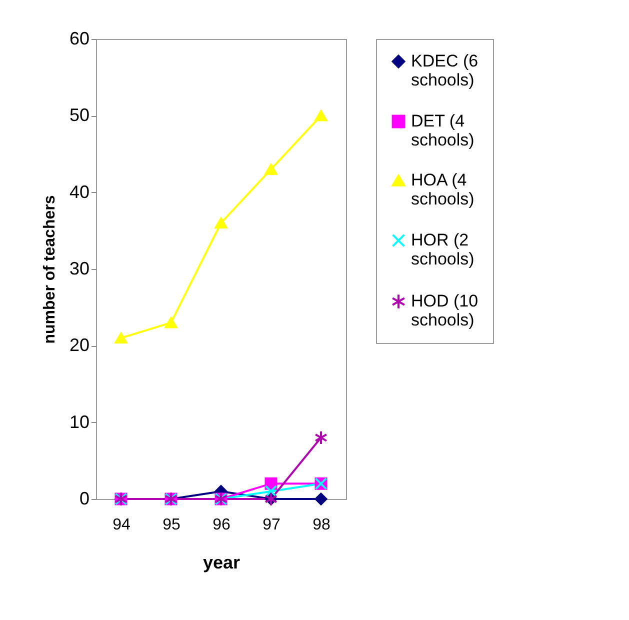 The width and height of the screenshot is (629, 620). I want to click on y-axis-title: number of teachers, so click(49, 269).